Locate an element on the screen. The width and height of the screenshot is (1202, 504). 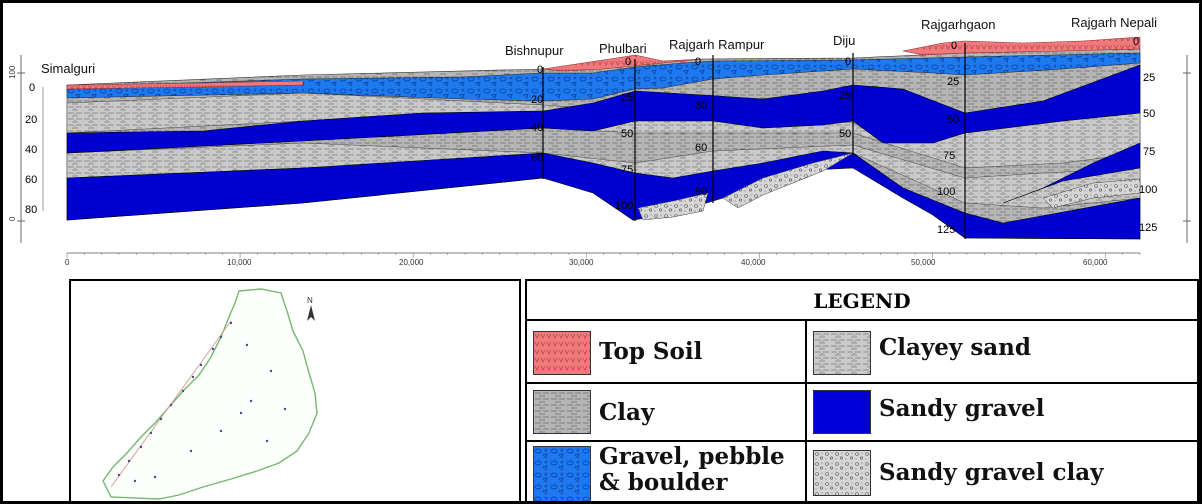
legend-item-clayey-sand: Clayey sand is located at coordinates (1002, 352).